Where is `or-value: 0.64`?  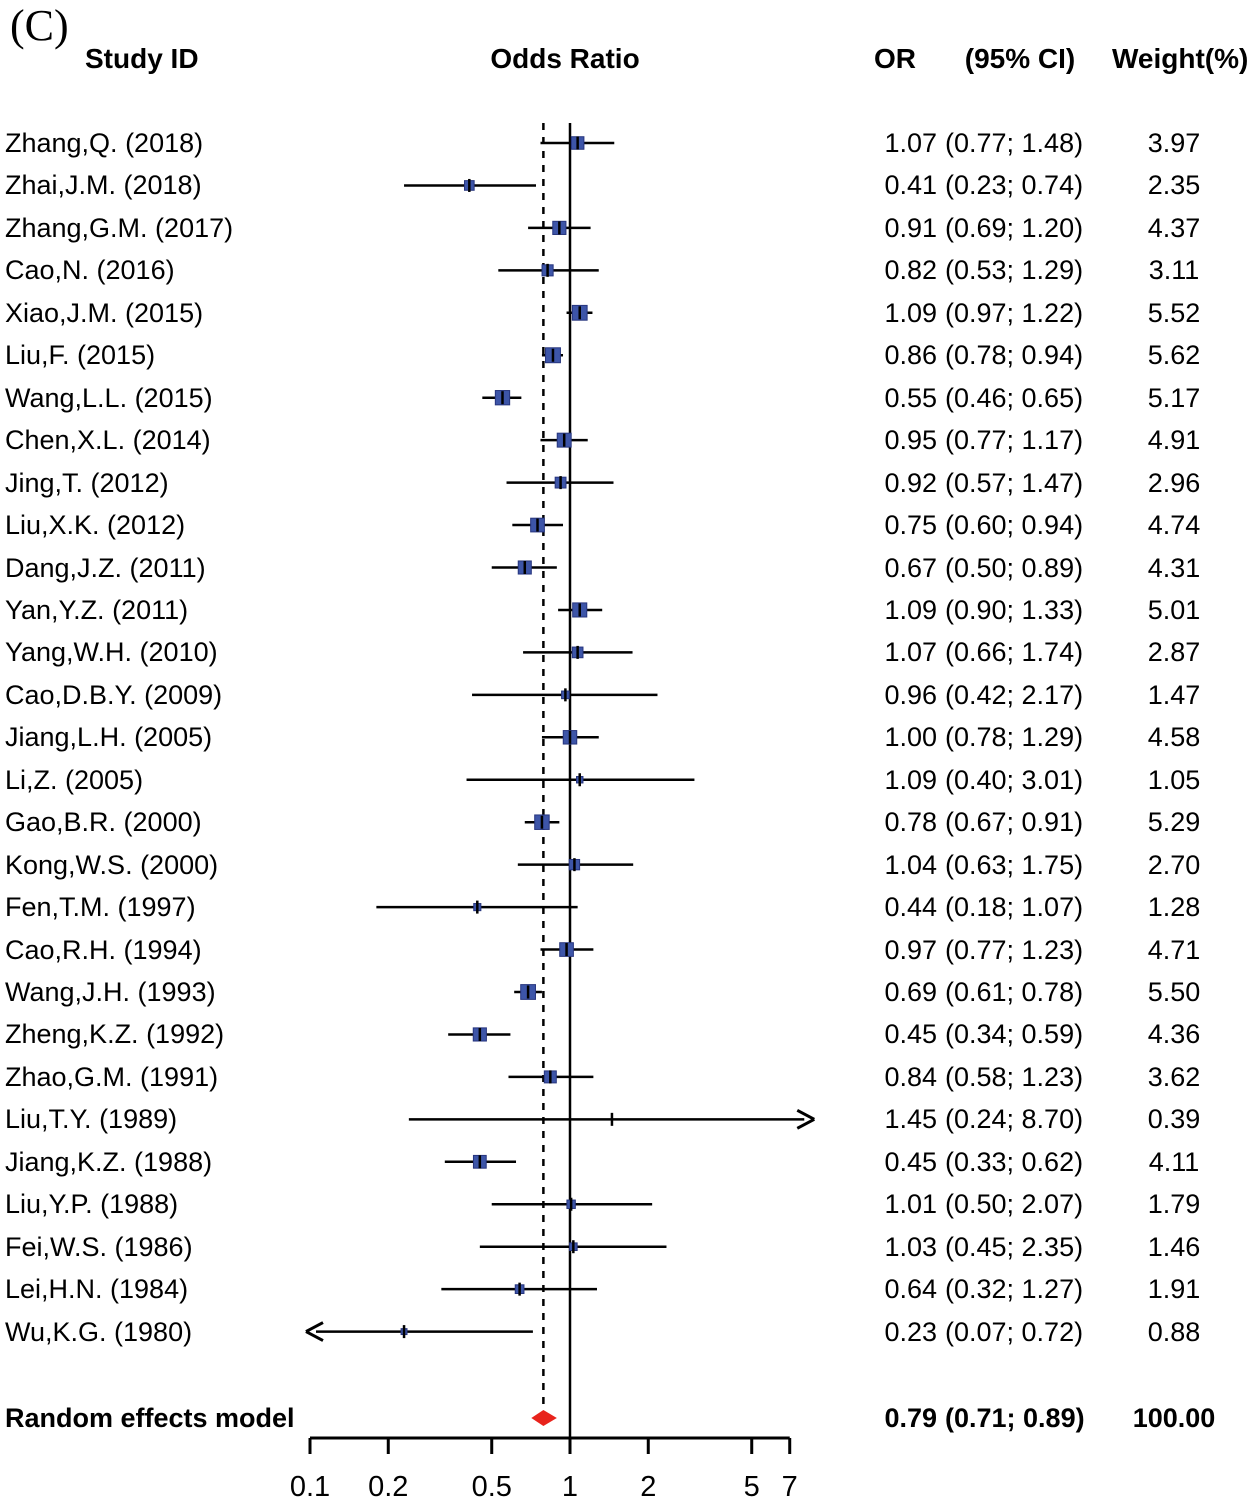
or-value: 0.64 is located at coordinates (910, 1289).